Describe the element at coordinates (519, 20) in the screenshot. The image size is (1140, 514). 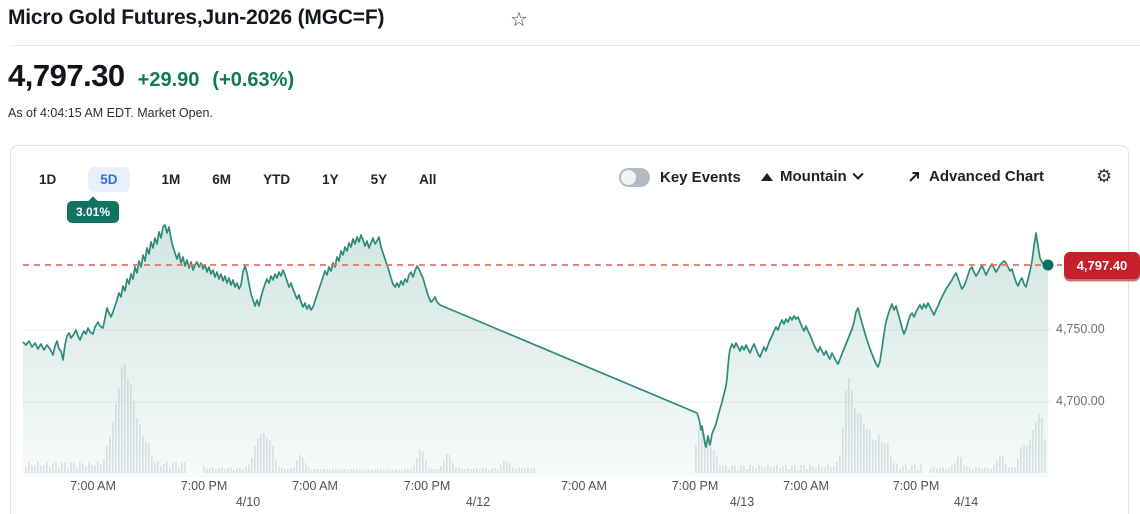
I see `star-icon: ☆` at that location.